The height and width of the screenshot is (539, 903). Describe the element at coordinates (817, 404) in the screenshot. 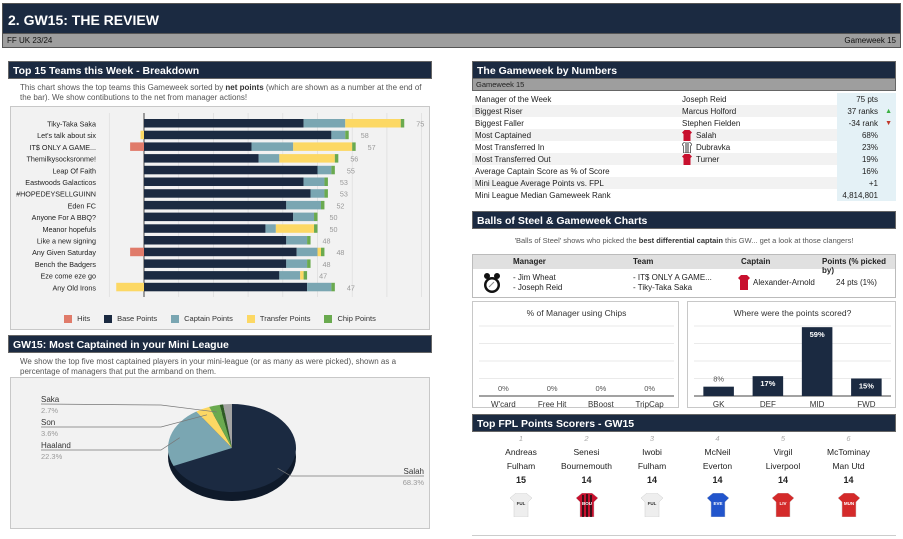

I see `tick-label: MID` at that location.